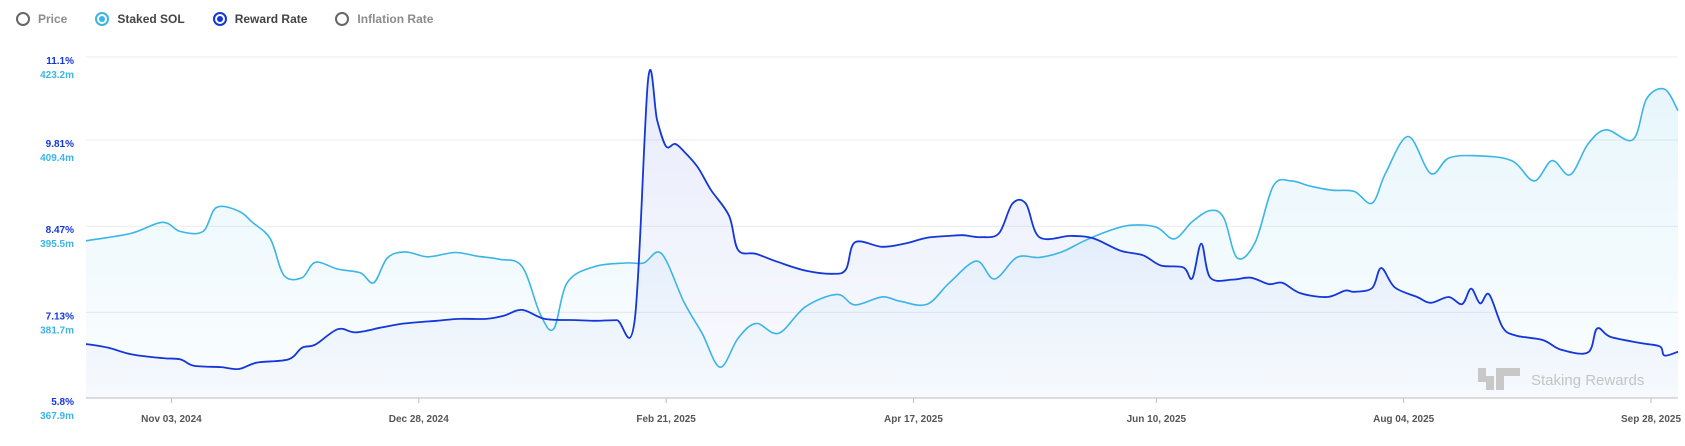  What do you see at coordinates (1651, 419) in the screenshot?
I see `x-tick-label: Sep 28, 2025` at bounding box center [1651, 419].